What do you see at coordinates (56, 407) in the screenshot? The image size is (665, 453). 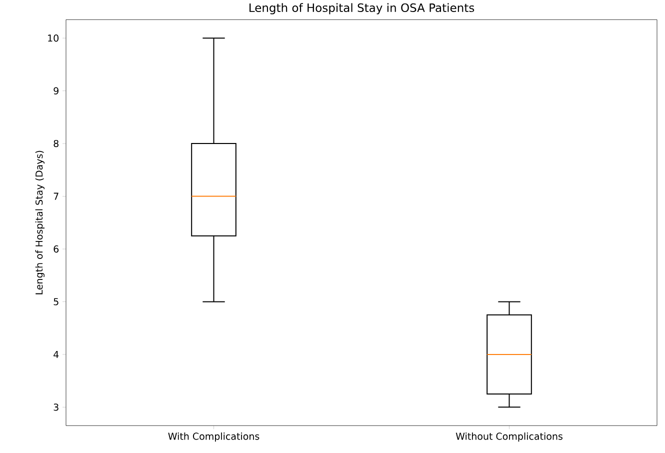 I see `y-tick-label: 3` at bounding box center [56, 407].